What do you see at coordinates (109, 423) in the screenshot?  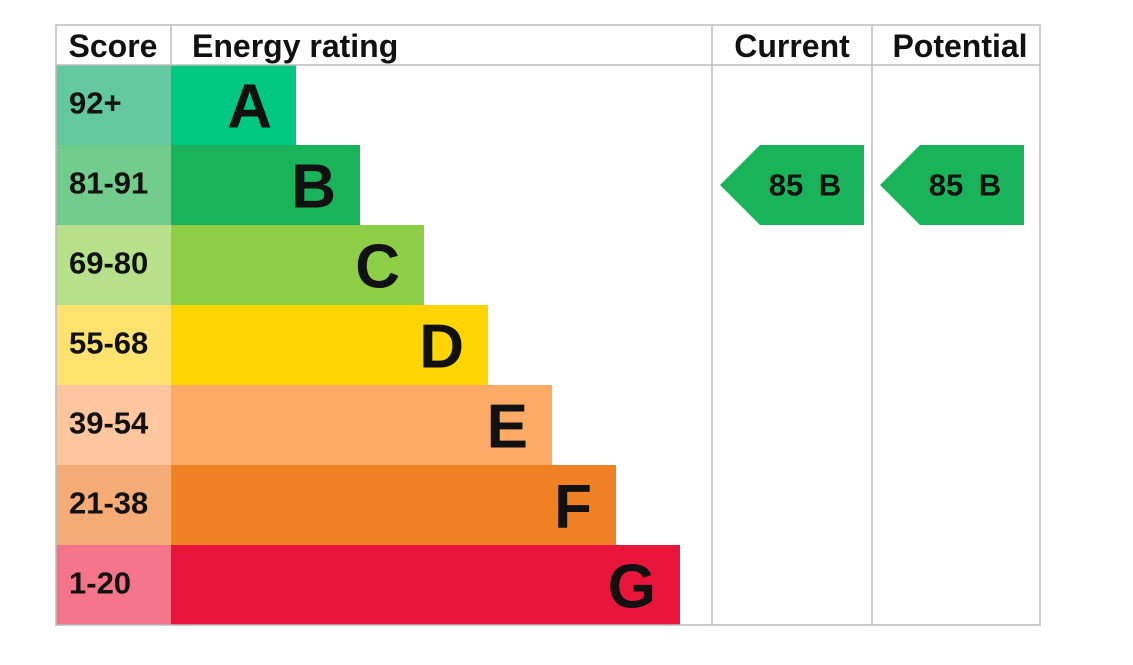 I see `score-label: 39-54` at bounding box center [109, 423].